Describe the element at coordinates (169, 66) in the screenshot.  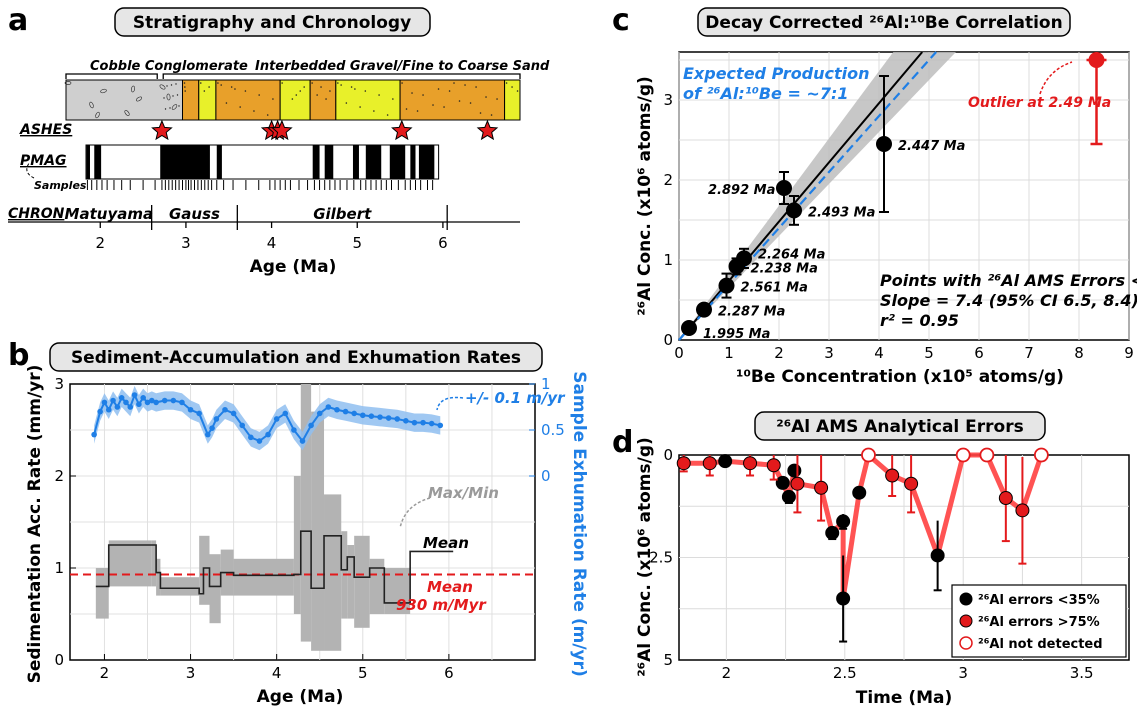
I see `unit-label-cobble: Cobble Conglomerate` at that location.